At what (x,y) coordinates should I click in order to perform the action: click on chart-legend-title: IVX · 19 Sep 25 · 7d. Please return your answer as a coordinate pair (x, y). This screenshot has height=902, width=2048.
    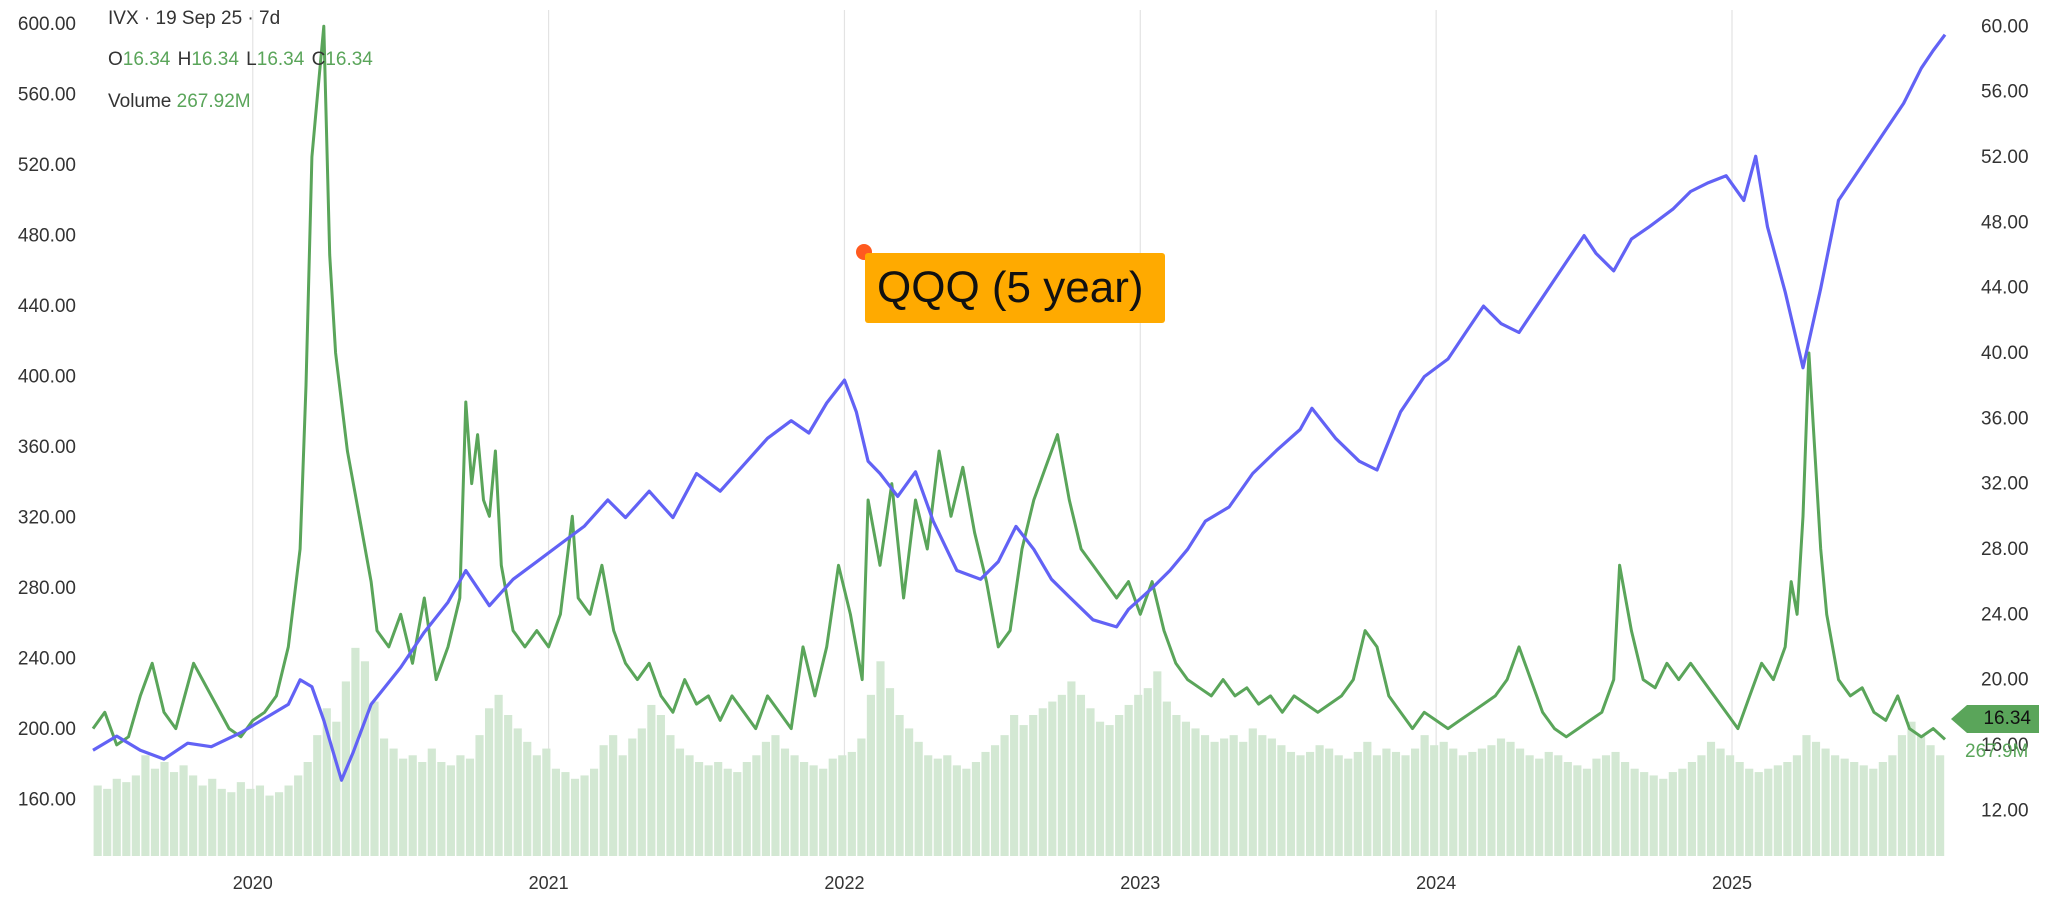
    Looking at the image, I should click on (194, 18).